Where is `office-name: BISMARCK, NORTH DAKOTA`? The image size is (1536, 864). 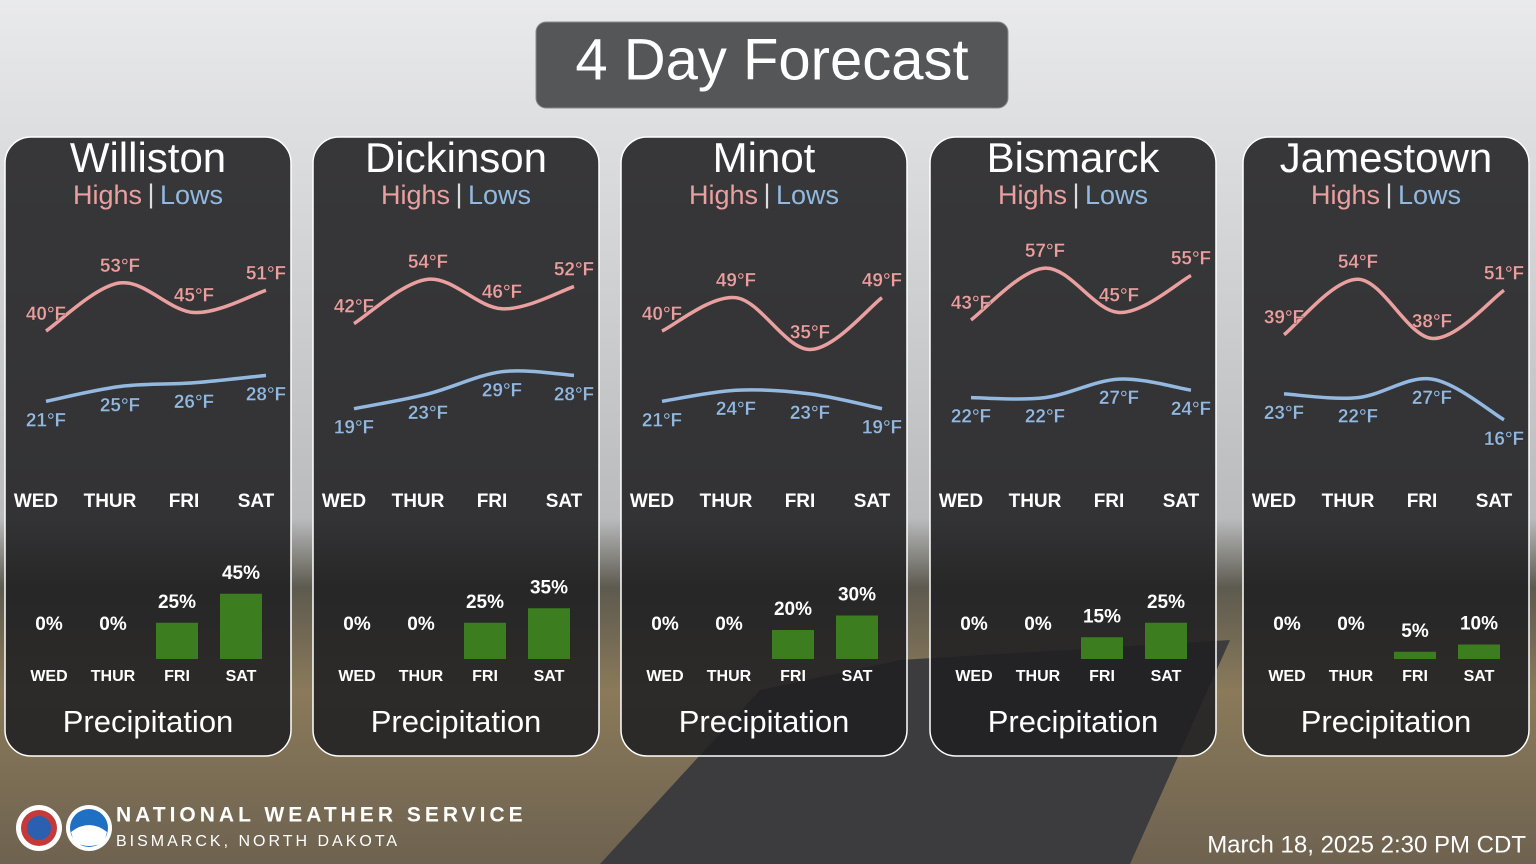
office-name: BISMARCK, NORTH DAKOTA is located at coordinates (258, 841).